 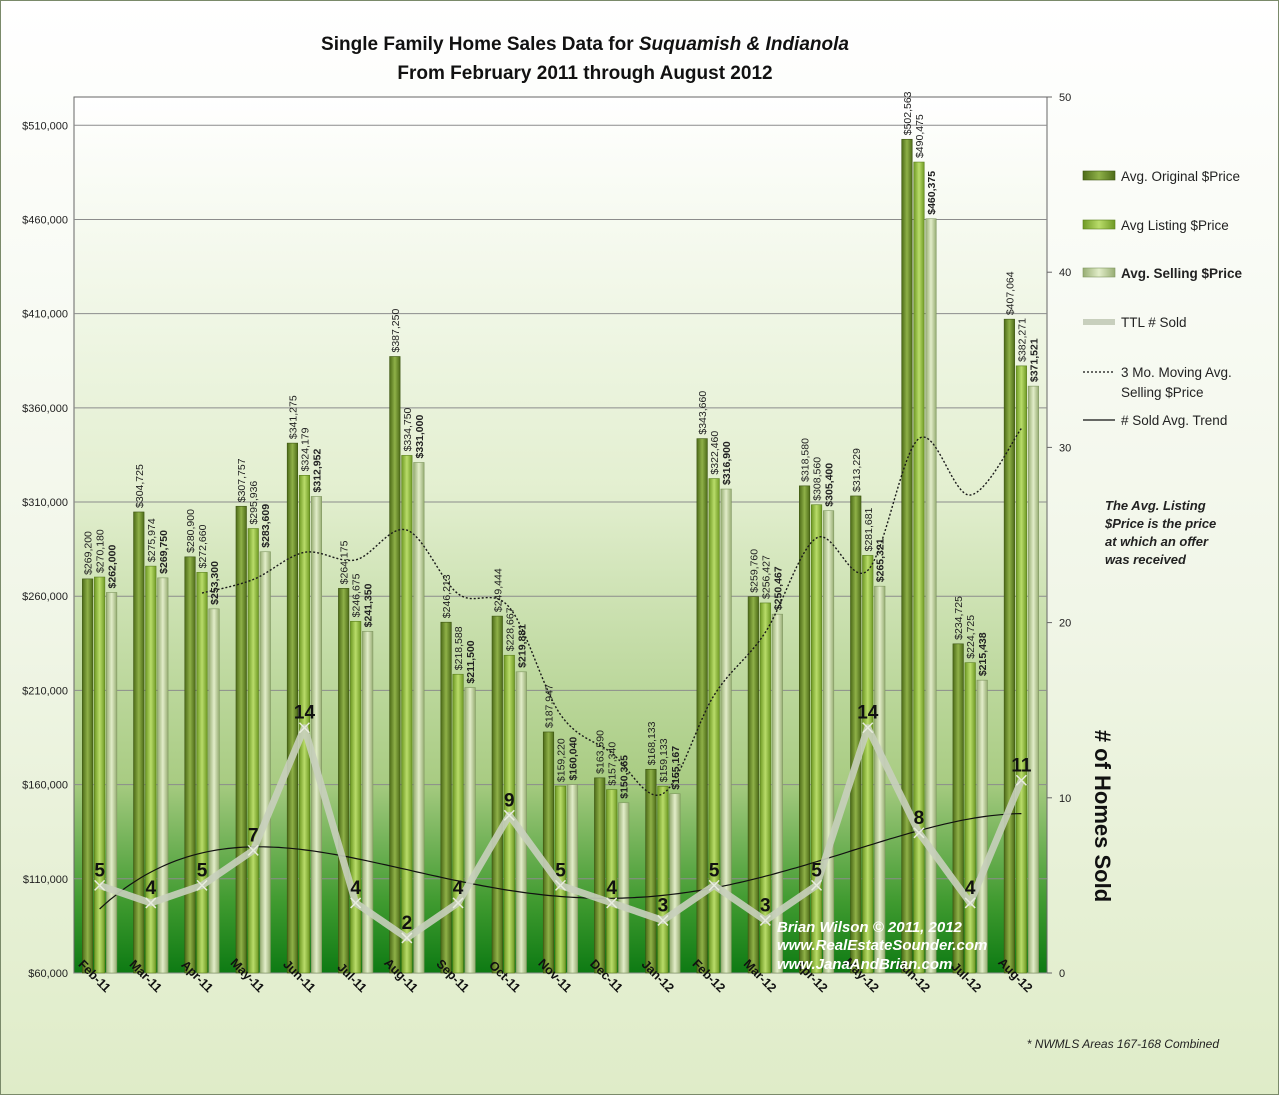 What do you see at coordinates (652, 743) in the screenshot?
I see `bar-value-label: $168,133` at bounding box center [652, 743].